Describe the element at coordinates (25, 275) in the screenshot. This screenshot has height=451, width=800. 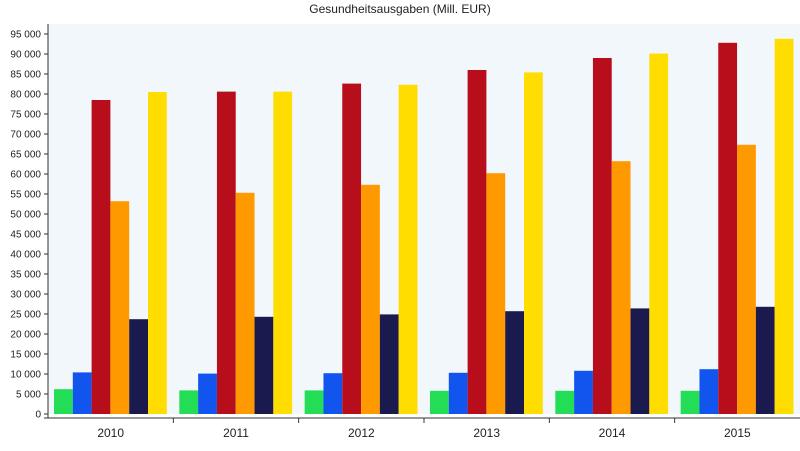
I see `y-tick-label: 35 000` at that location.